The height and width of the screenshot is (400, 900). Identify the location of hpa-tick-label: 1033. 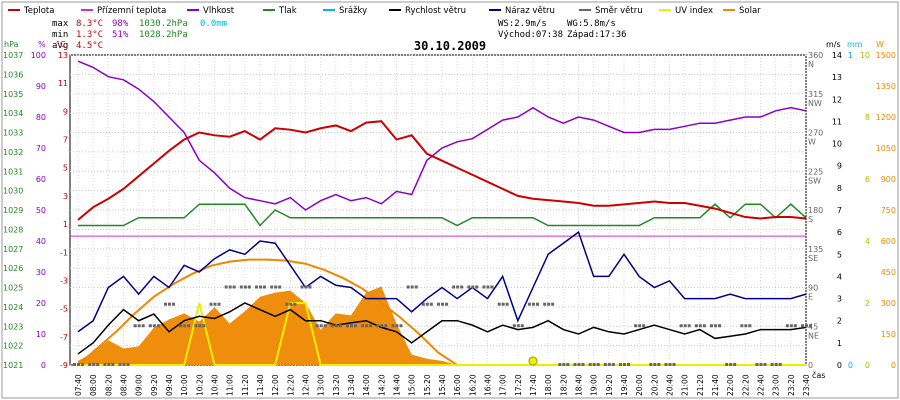
(13, 133).